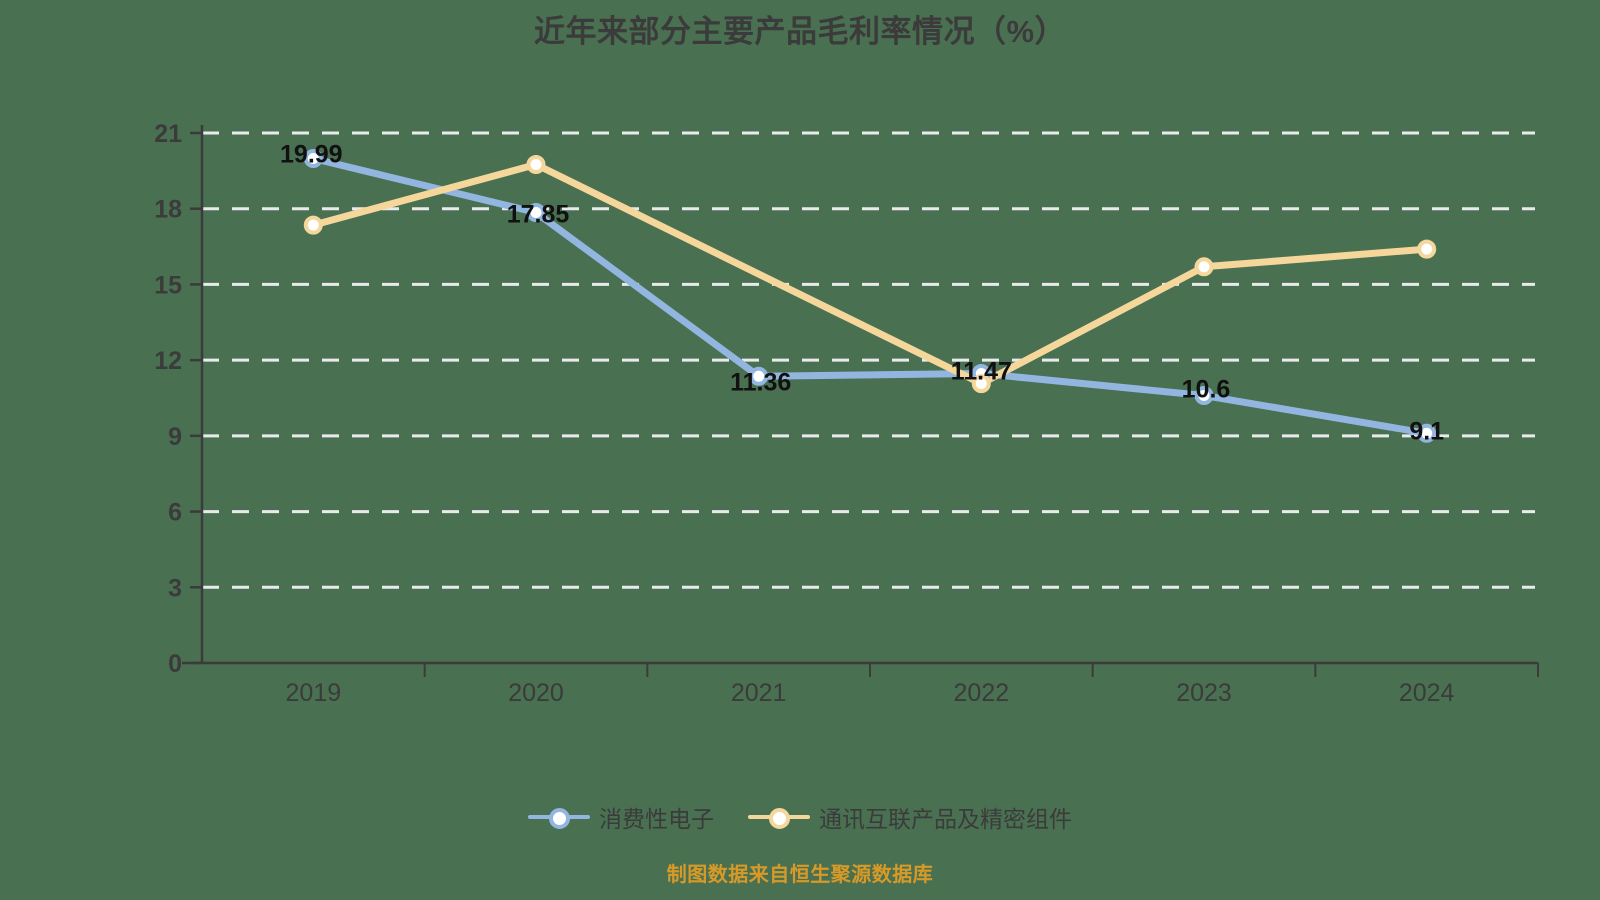  I want to click on y-tick-label: 9, so click(175, 437).